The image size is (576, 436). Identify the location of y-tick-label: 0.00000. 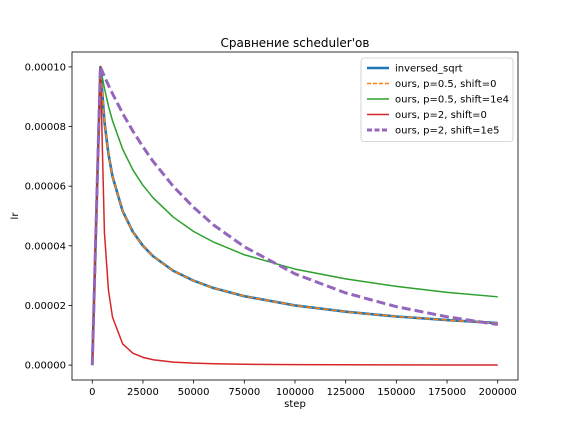
(45, 366).